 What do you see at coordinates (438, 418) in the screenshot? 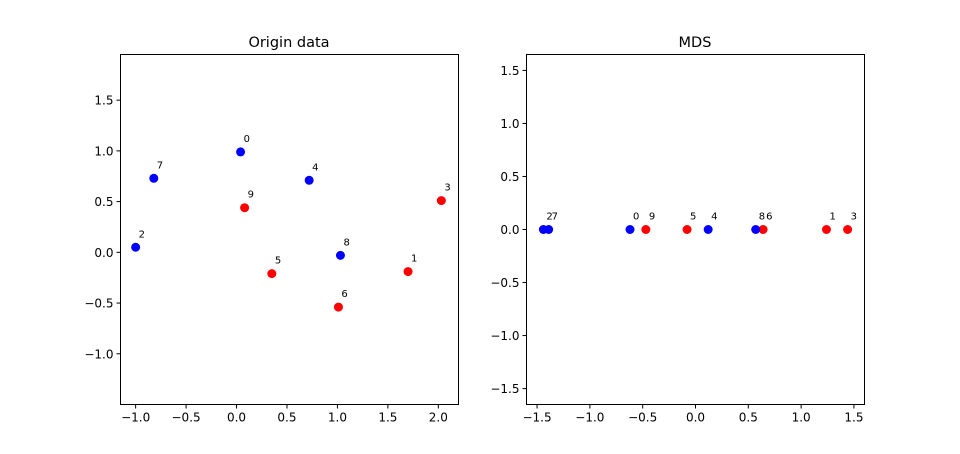
I see `x-tick-label: 2.0` at bounding box center [438, 418].